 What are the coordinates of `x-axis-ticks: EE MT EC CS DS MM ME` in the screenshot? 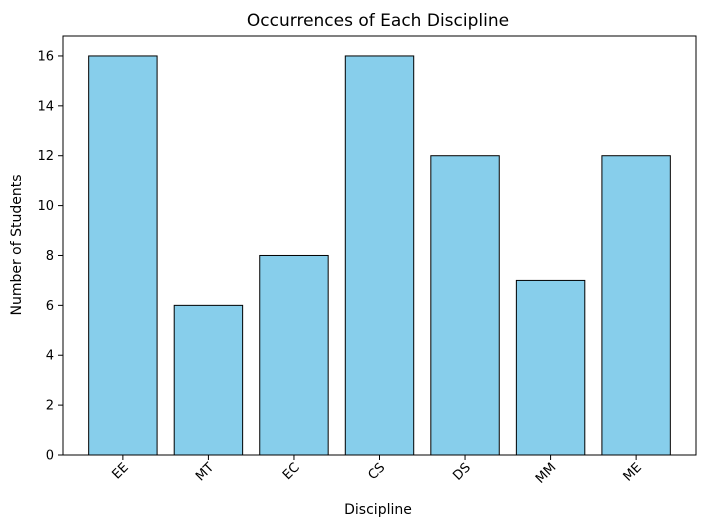 It's located at (377, 471).